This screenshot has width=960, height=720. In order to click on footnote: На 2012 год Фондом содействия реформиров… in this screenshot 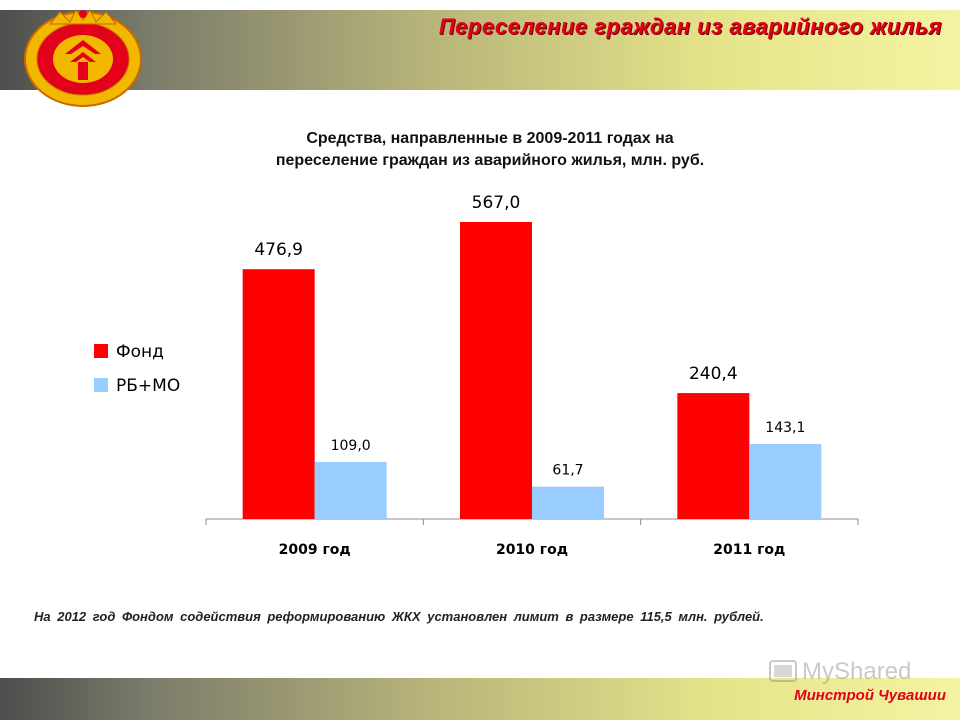, I will do `click(399, 616)`.